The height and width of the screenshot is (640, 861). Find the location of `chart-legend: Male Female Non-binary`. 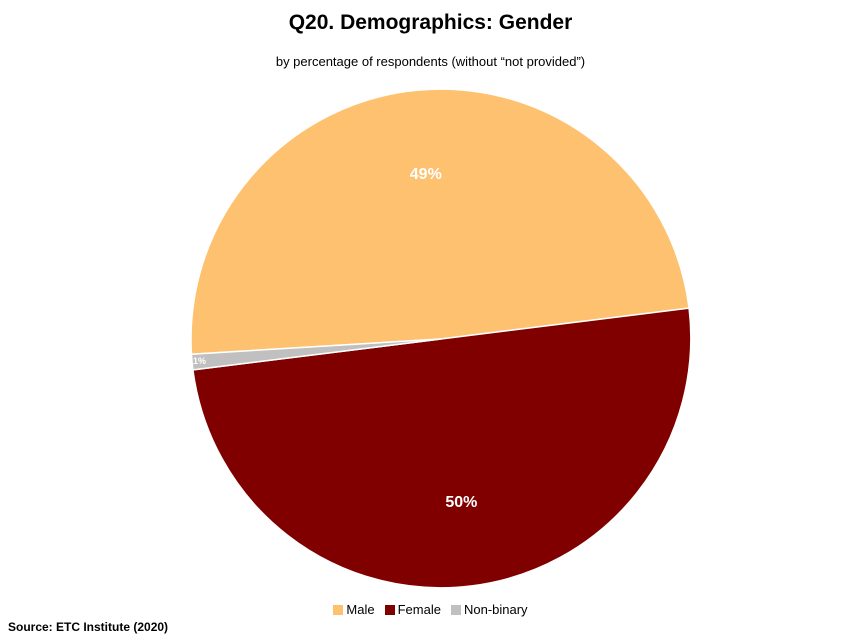

chart-legend: Male Female Non-binary is located at coordinates (430, 610).